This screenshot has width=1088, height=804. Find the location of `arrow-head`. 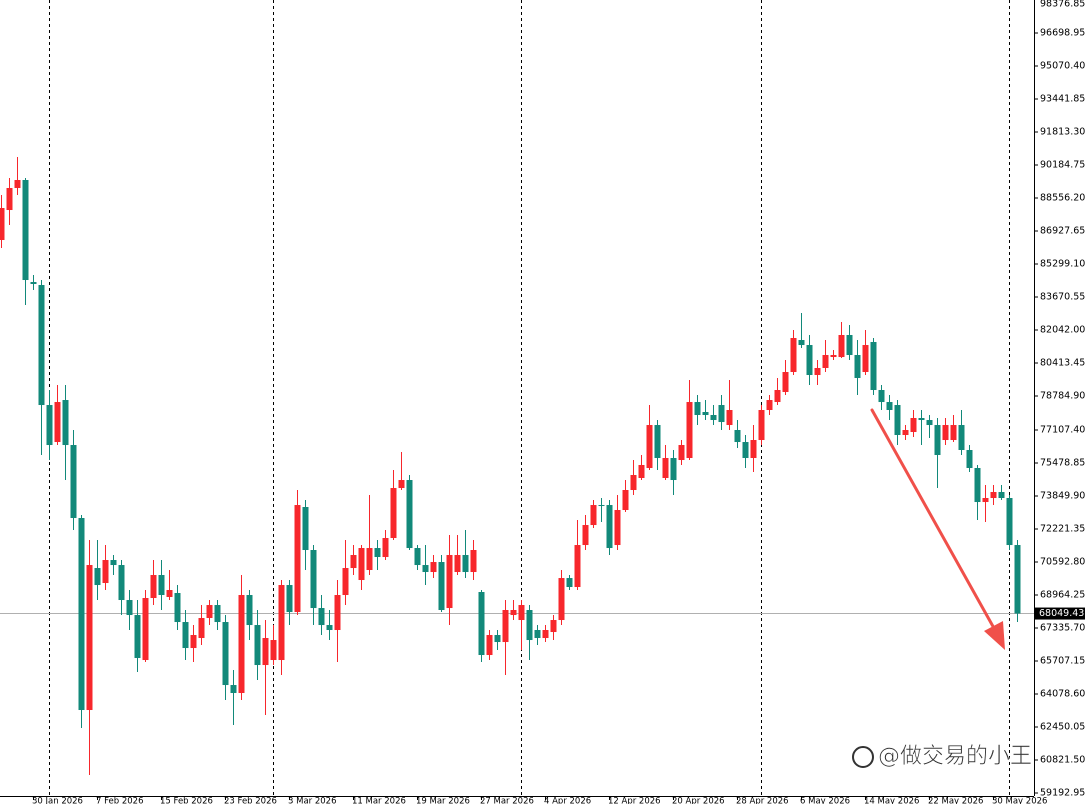

arrow-head is located at coordinates (994, 635).